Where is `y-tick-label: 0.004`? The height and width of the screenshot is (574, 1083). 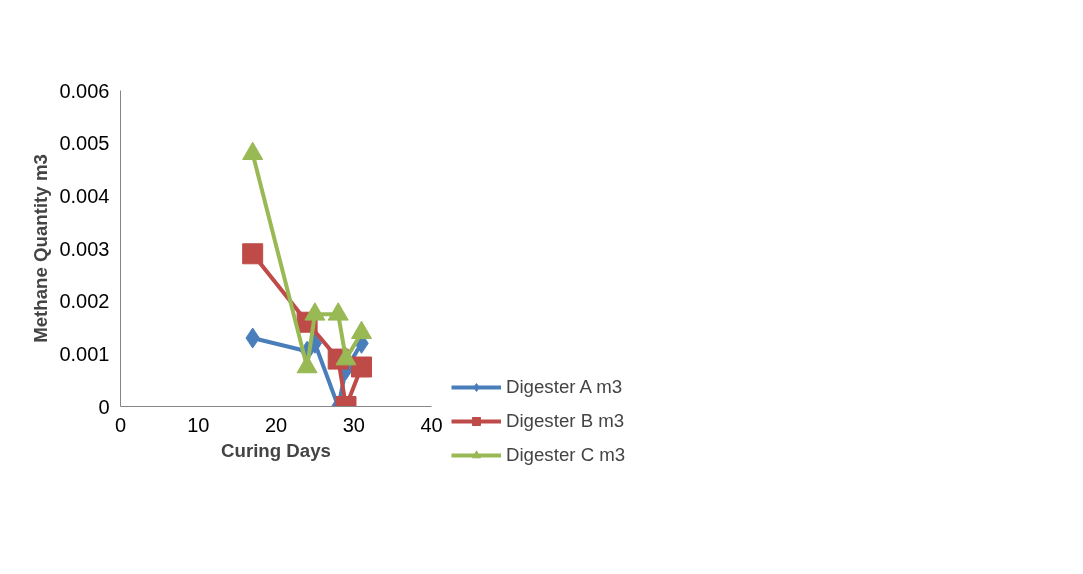 y-tick-label: 0.004 is located at coordinates (84, 195).